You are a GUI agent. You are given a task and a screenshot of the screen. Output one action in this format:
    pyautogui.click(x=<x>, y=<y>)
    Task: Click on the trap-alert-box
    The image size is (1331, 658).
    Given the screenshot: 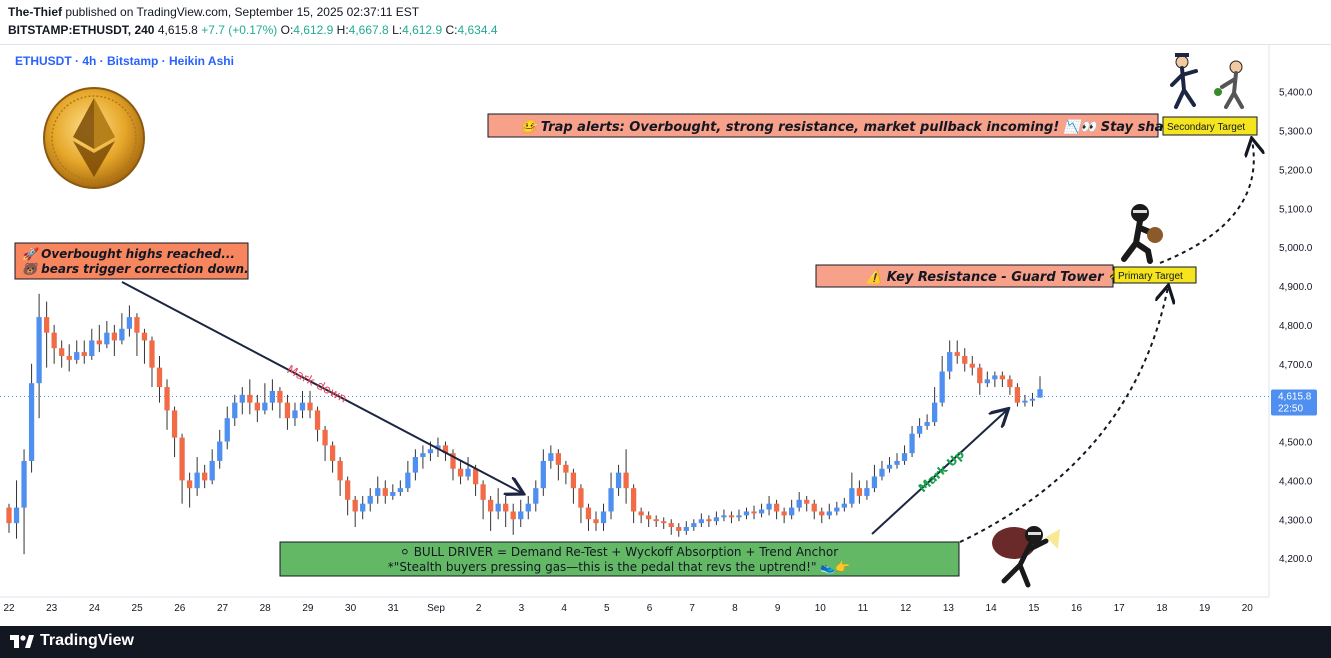 What is the action you would take?
    pyautogui.click(x=823, y=125)
    